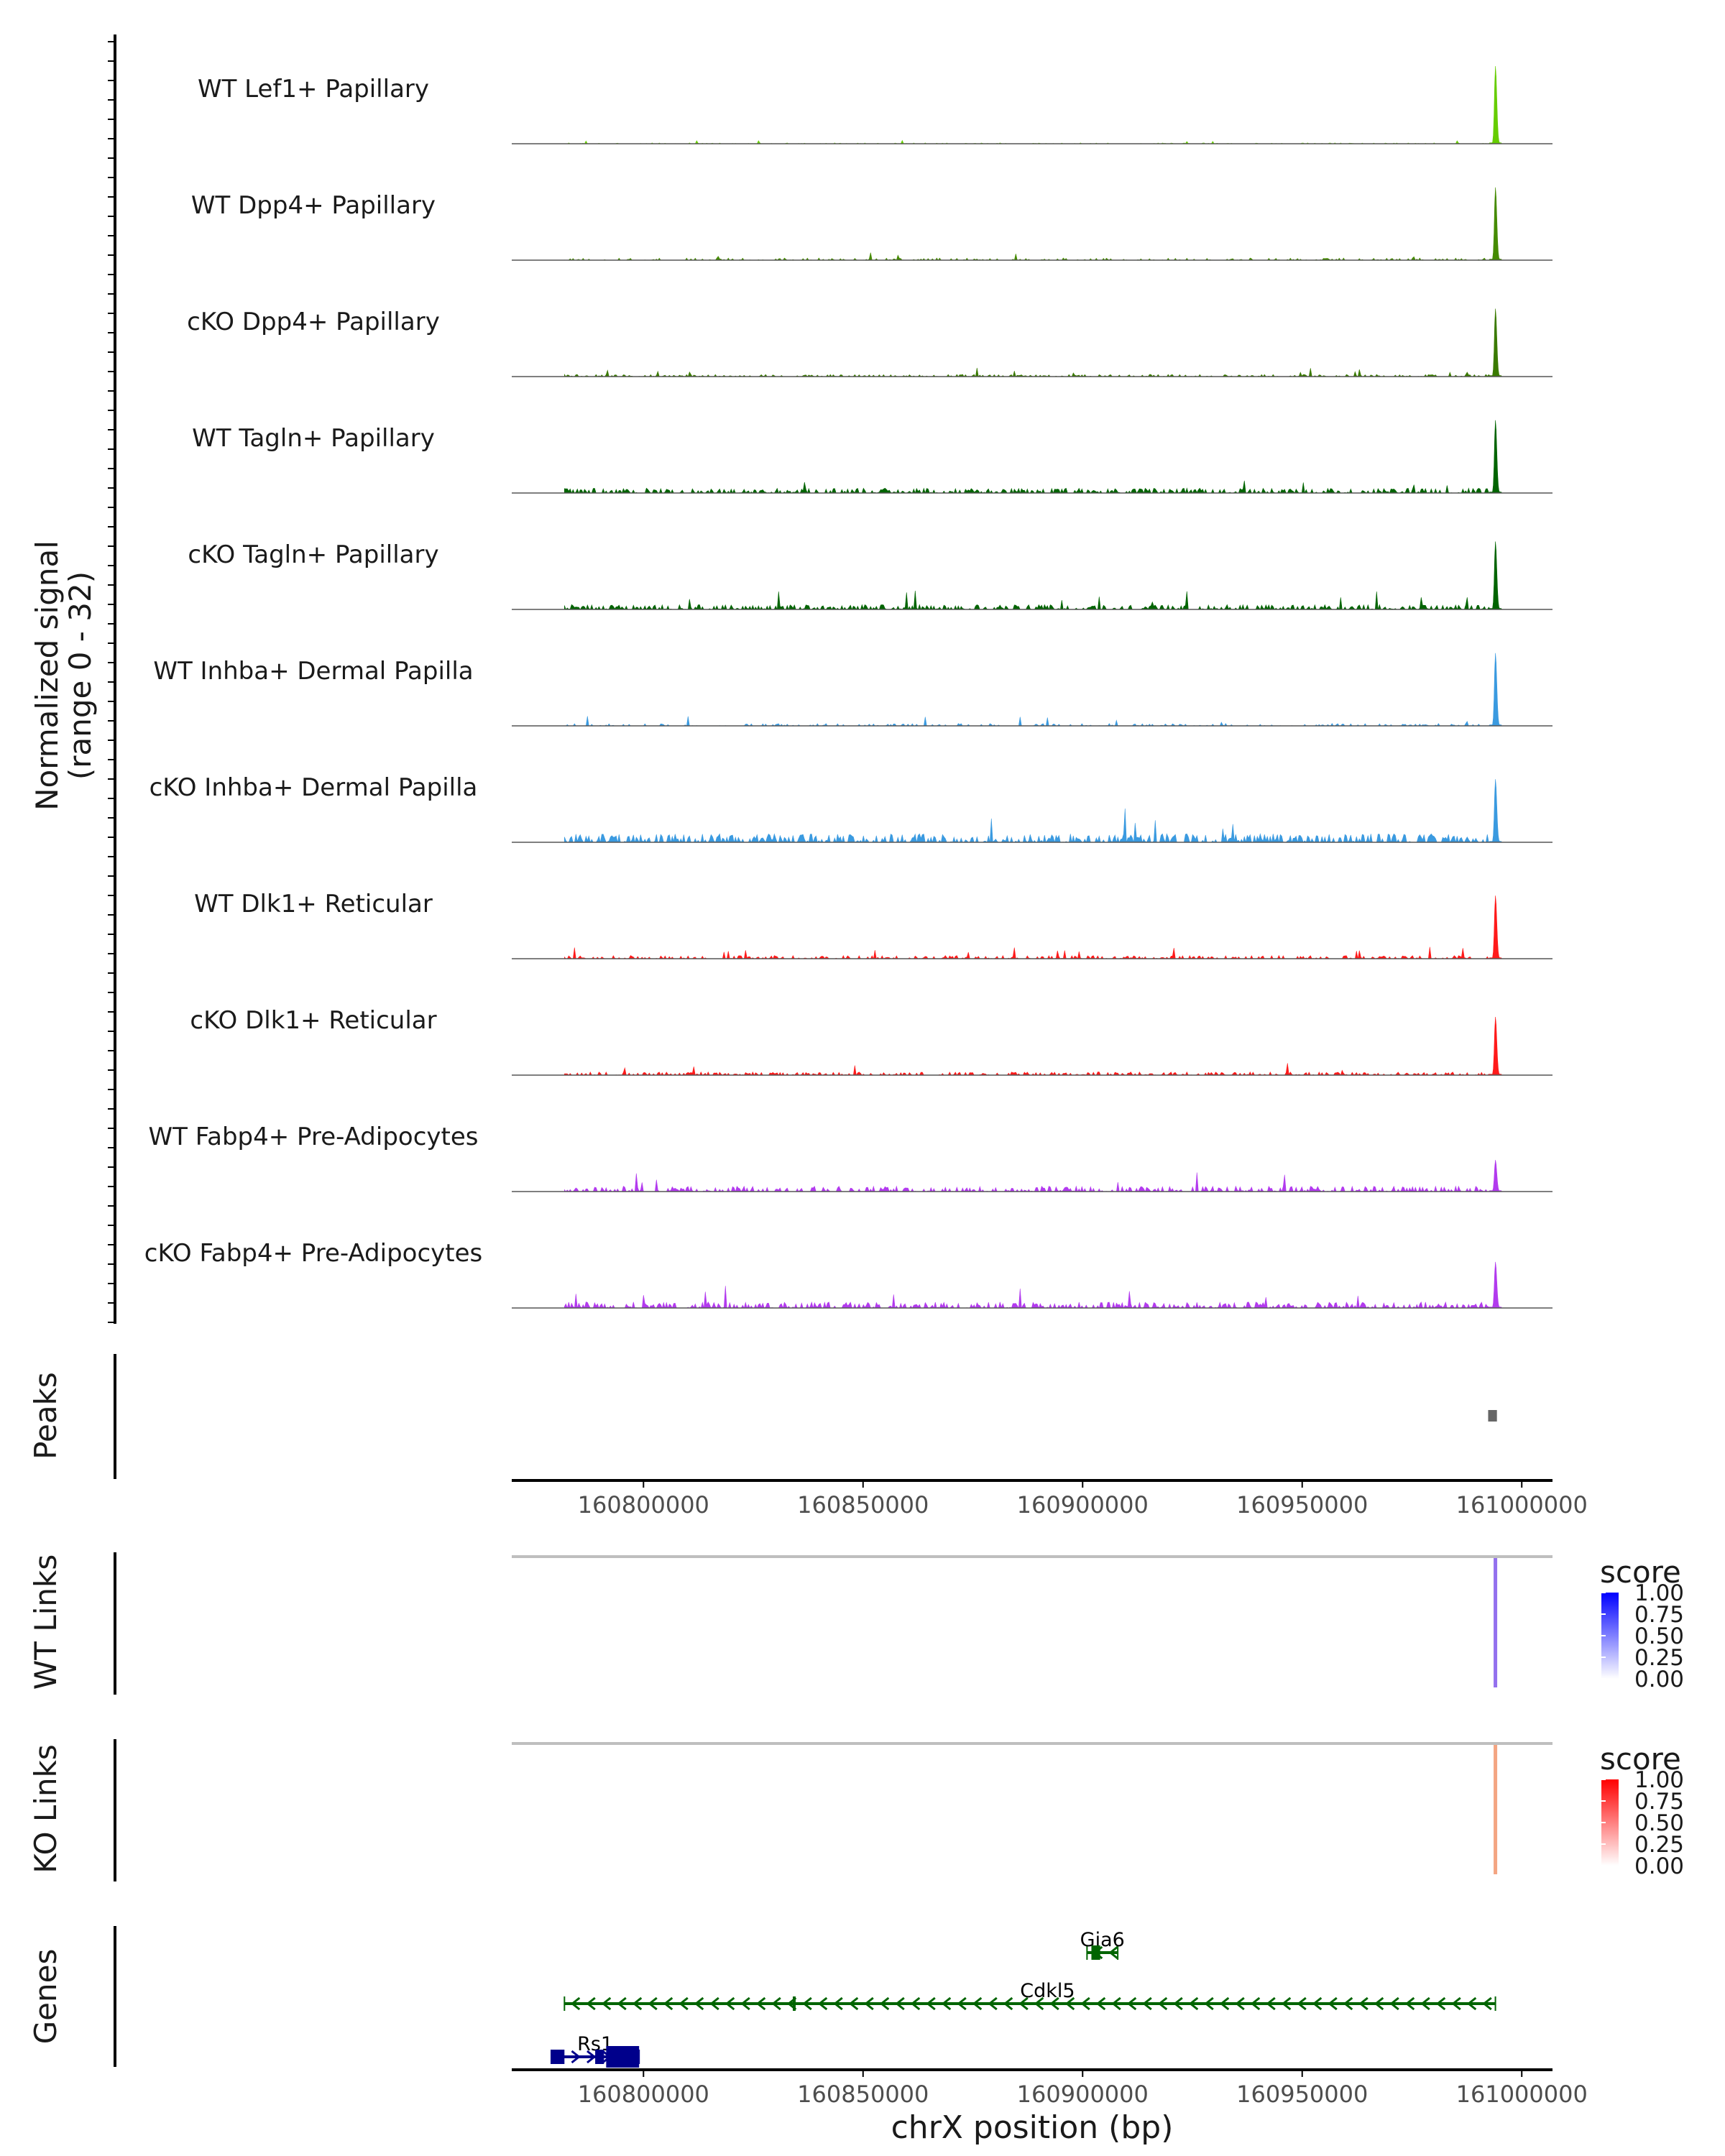  I want to click on legend-tick-label: 0.25, so click(1659, 1845).